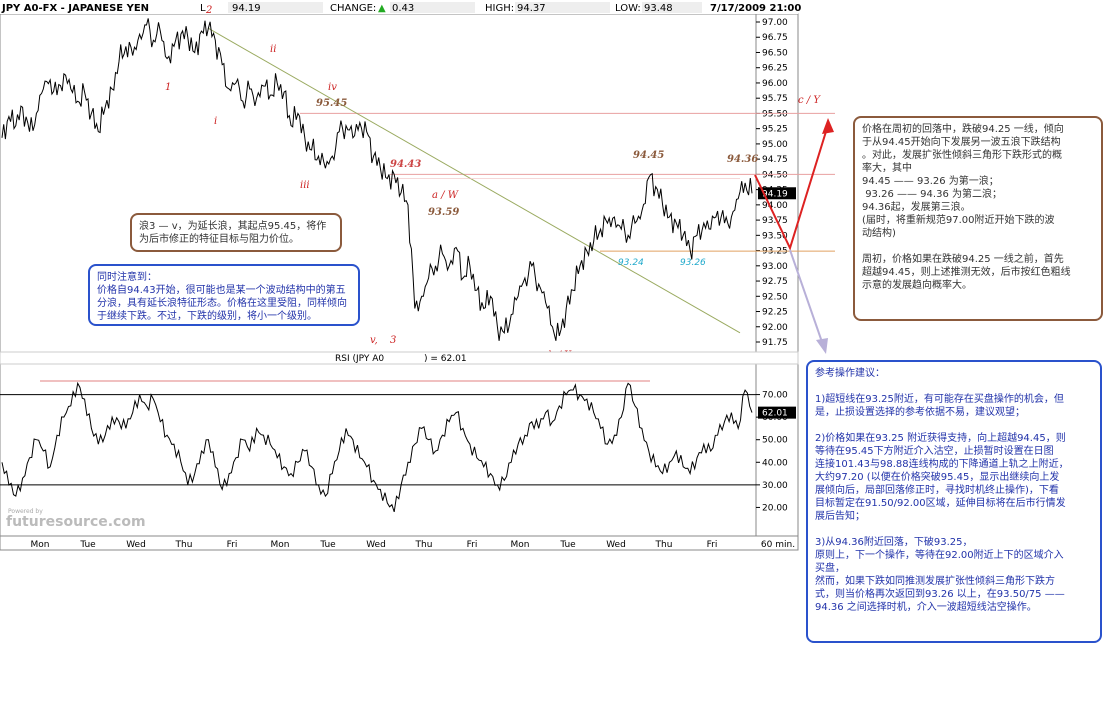  What do you see at coordinates (777, 450) in the screenshot?
I see `rsi-axis` at bounding box center [777, 450].